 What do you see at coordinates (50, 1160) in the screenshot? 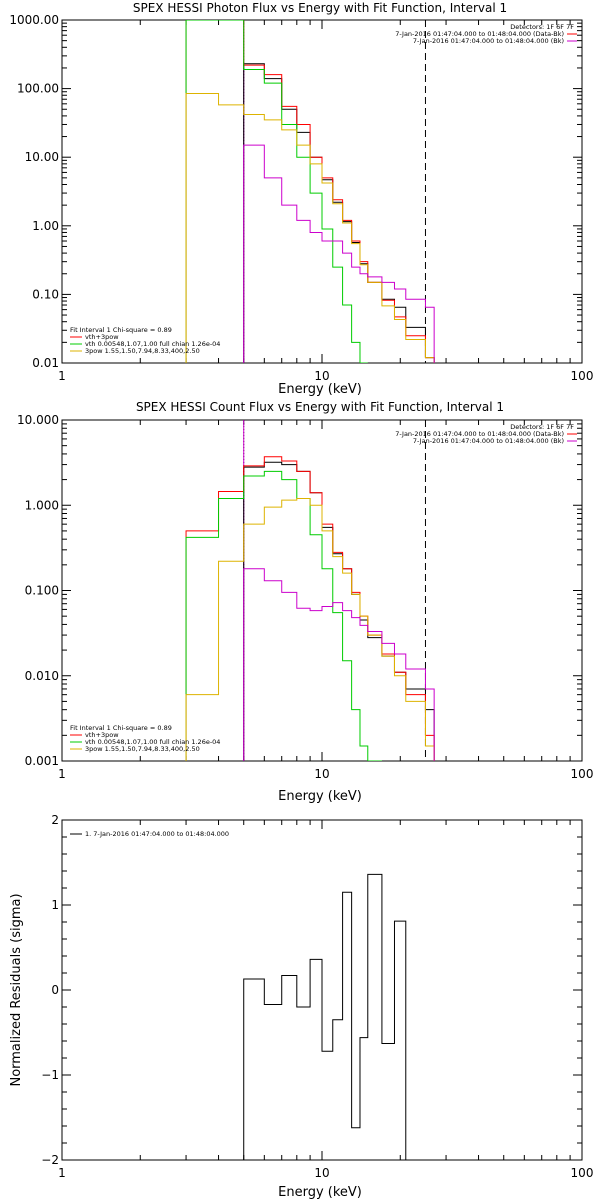
I see `residuals-ytick-label: −2` at bounding box center [50, 1160].